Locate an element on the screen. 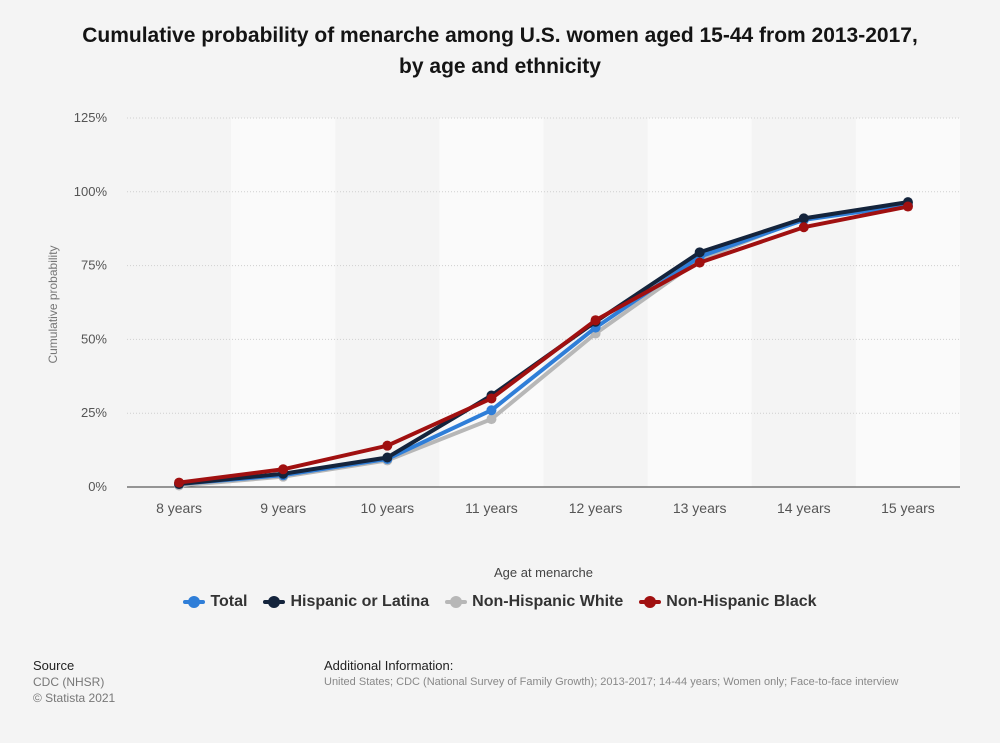 The height and width of the screenshot is (743, 1000). y-tick-label: 25% is located at coordinates (94, 412).